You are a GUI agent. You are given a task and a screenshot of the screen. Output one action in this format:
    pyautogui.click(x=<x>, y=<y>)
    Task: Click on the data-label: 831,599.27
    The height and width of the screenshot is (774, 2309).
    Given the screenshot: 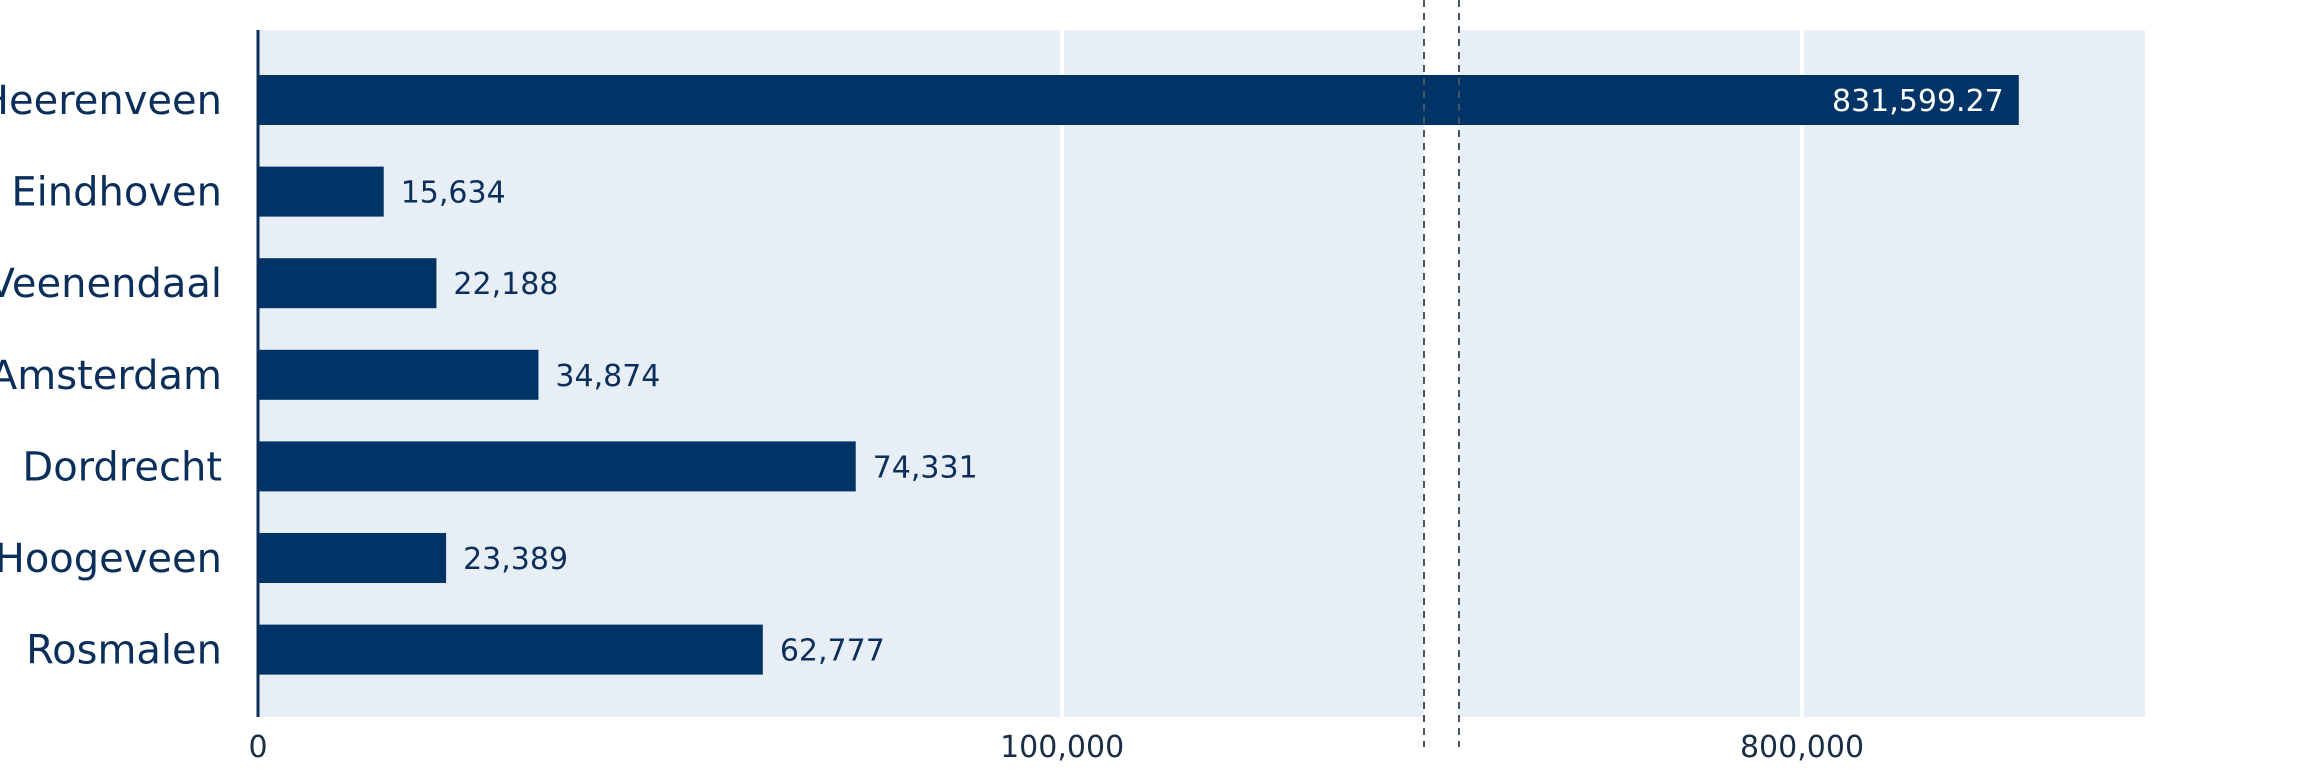 What is the action you would take?
    pyautogui.click(x=1918, y=101)
    